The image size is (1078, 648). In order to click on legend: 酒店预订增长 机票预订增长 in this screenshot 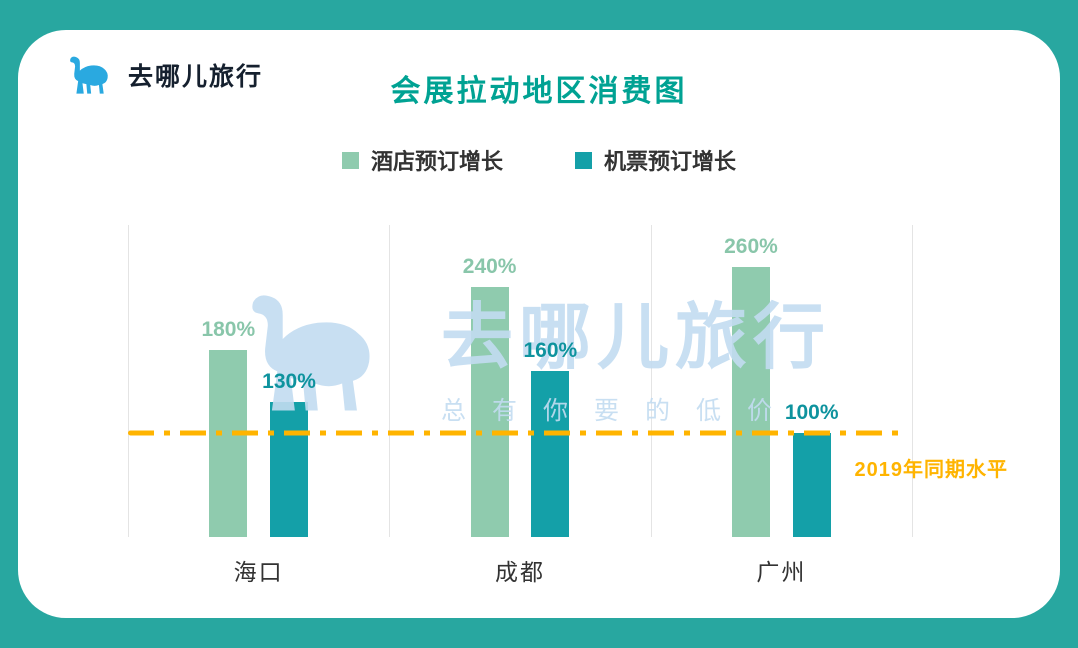, I will do `click(539, 160)`.